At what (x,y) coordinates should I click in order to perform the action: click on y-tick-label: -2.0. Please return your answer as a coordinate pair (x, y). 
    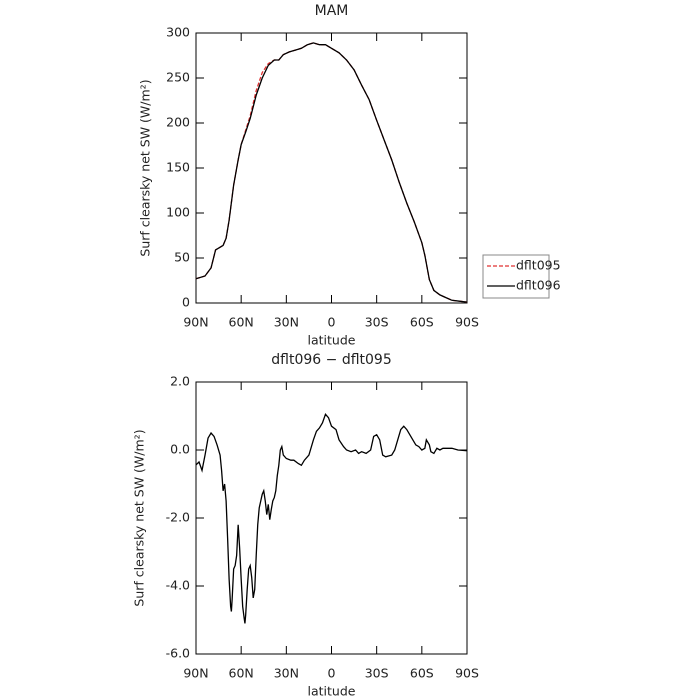
    Looking at the image, I should click on (178, 517).